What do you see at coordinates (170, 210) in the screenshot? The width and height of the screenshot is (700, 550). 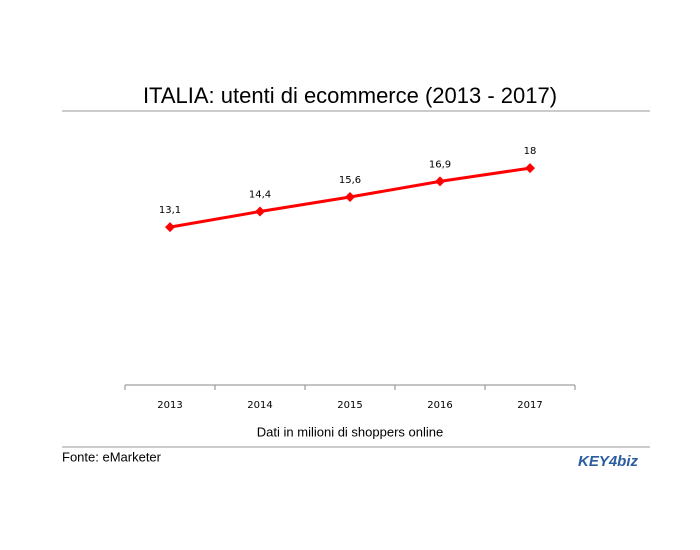 I see `data-label: 13,1` at bounding box center [170, 210].